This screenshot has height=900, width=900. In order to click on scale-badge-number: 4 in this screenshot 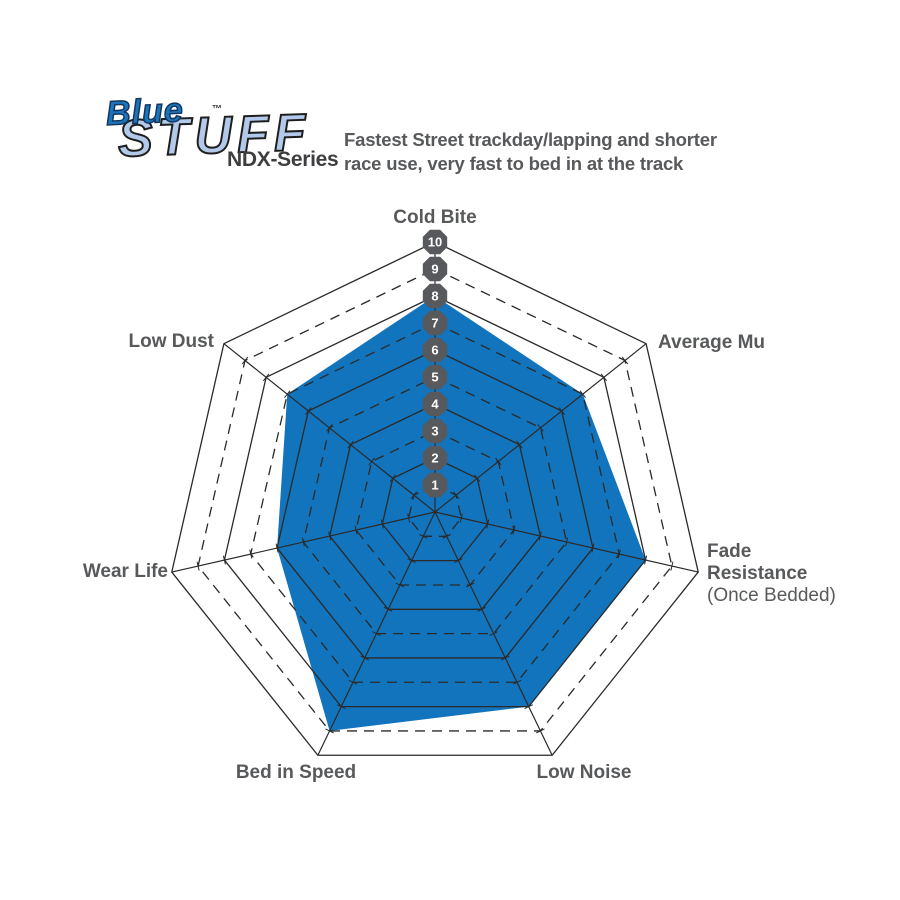, I will do `click(435, 404)`.